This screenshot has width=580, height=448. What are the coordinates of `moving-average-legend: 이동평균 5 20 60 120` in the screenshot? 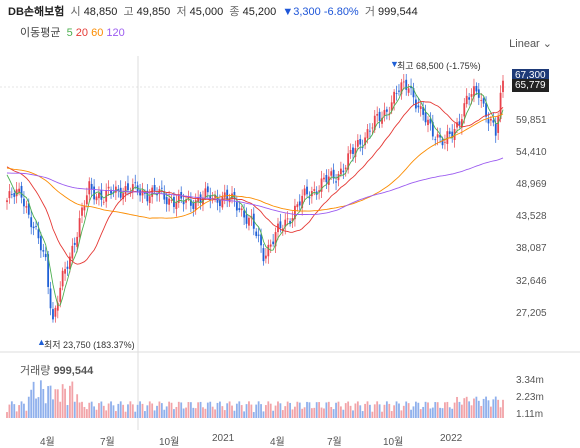 It's located at (72, 32).